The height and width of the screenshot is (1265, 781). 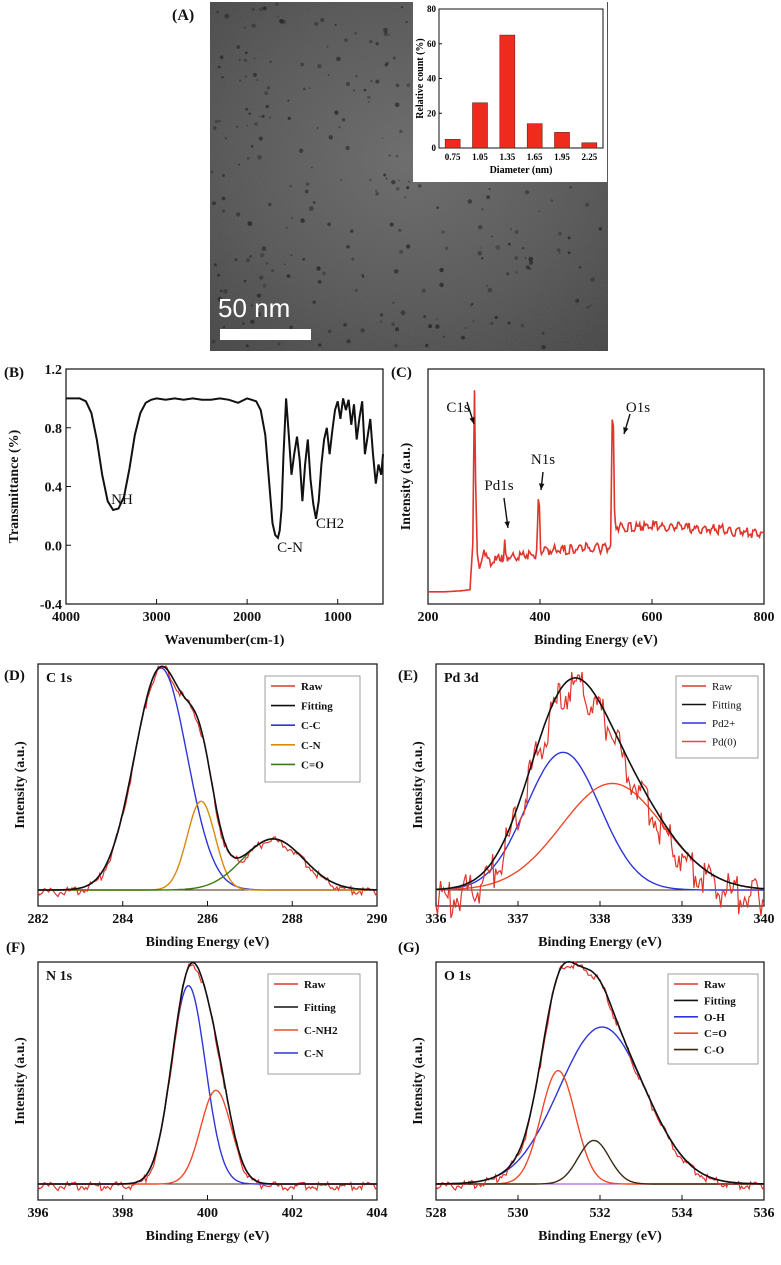 What do you see at coordinates (207, 919) in the screenshot?
I see `x-tick-label: 286` at bounding box center [207, 919].